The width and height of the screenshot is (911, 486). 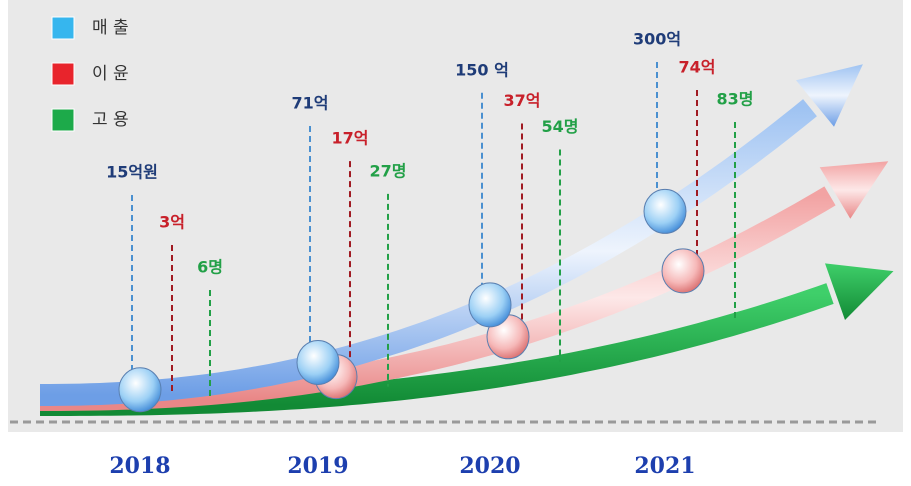 I want to click on data-label: 54명, so click(x=560, y=126).